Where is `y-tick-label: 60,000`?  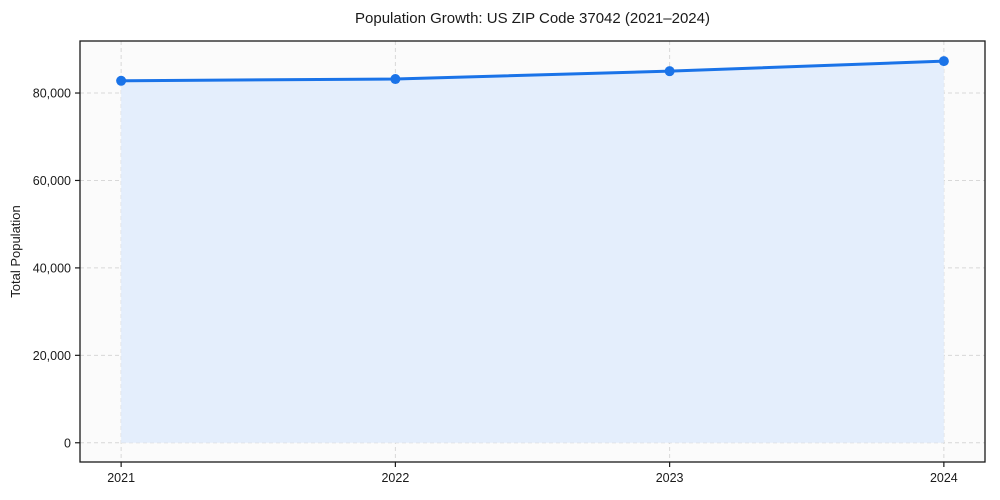
y-tick-label: 60,000 is located at coordinates (52, 181).